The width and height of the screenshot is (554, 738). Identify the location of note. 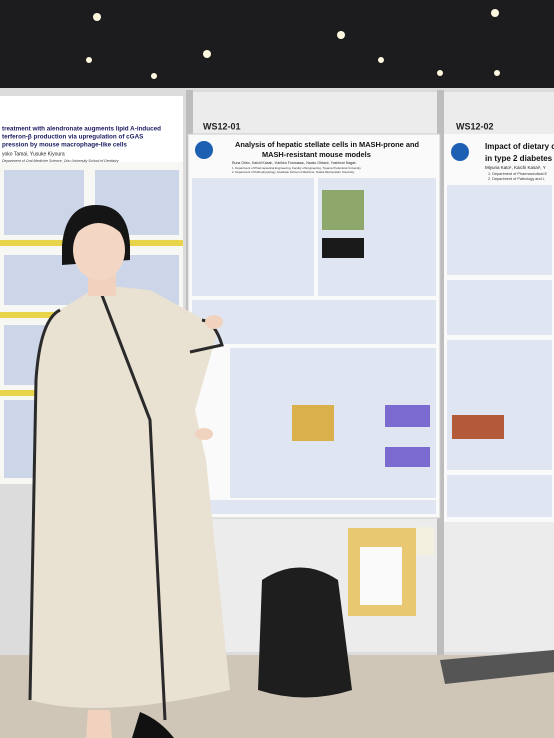
(381, 576).